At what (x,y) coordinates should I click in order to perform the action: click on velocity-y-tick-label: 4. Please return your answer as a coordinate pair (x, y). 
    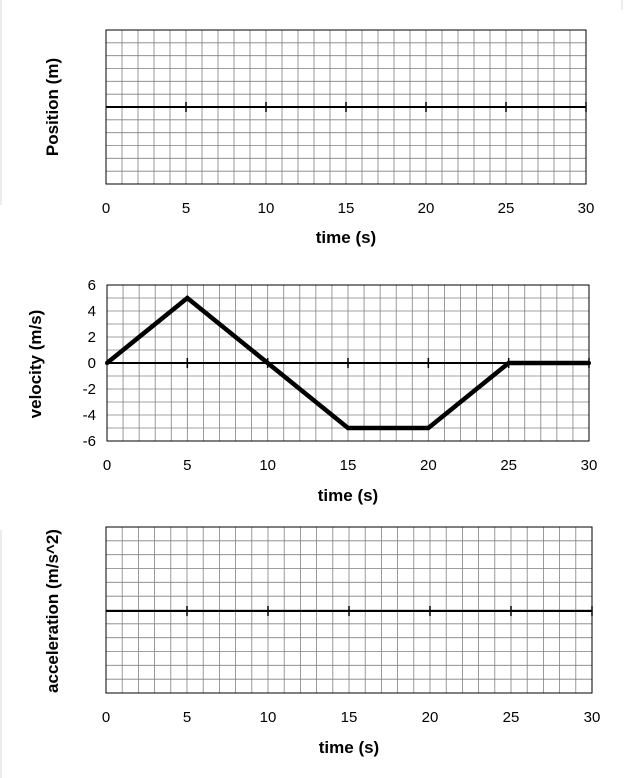
    Looking at the image, I should click on (92, 311).